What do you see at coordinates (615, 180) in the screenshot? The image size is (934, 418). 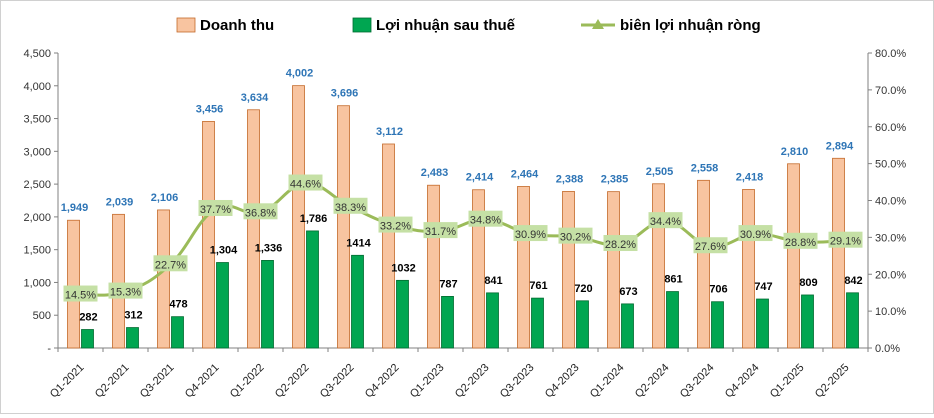 I see `revenue-value-label: 2,385` at bounding box center [615, 180].